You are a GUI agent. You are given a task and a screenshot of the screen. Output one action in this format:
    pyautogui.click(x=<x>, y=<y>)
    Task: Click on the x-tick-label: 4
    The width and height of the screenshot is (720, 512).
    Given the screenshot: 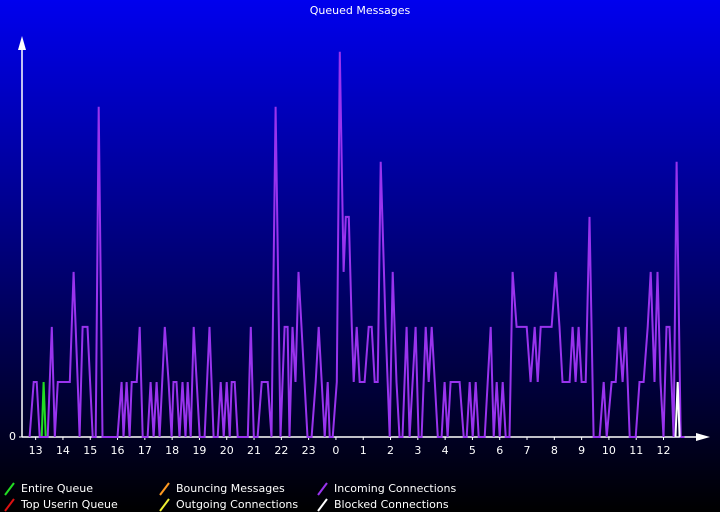 What is the action you would take?
    pyautogui.click(x=445, y=450)
    